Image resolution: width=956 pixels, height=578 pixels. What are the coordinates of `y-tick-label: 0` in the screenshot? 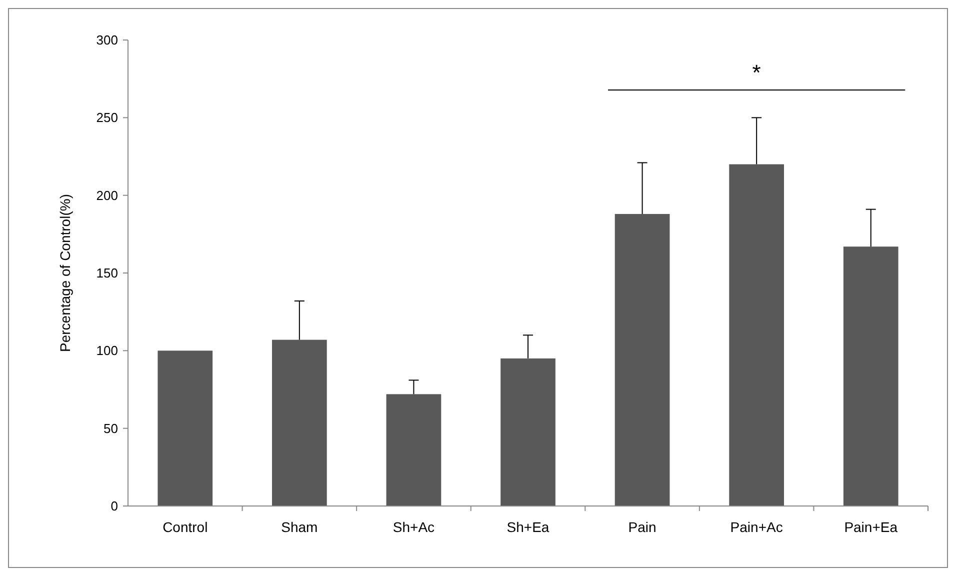 It's located at (114, 506).